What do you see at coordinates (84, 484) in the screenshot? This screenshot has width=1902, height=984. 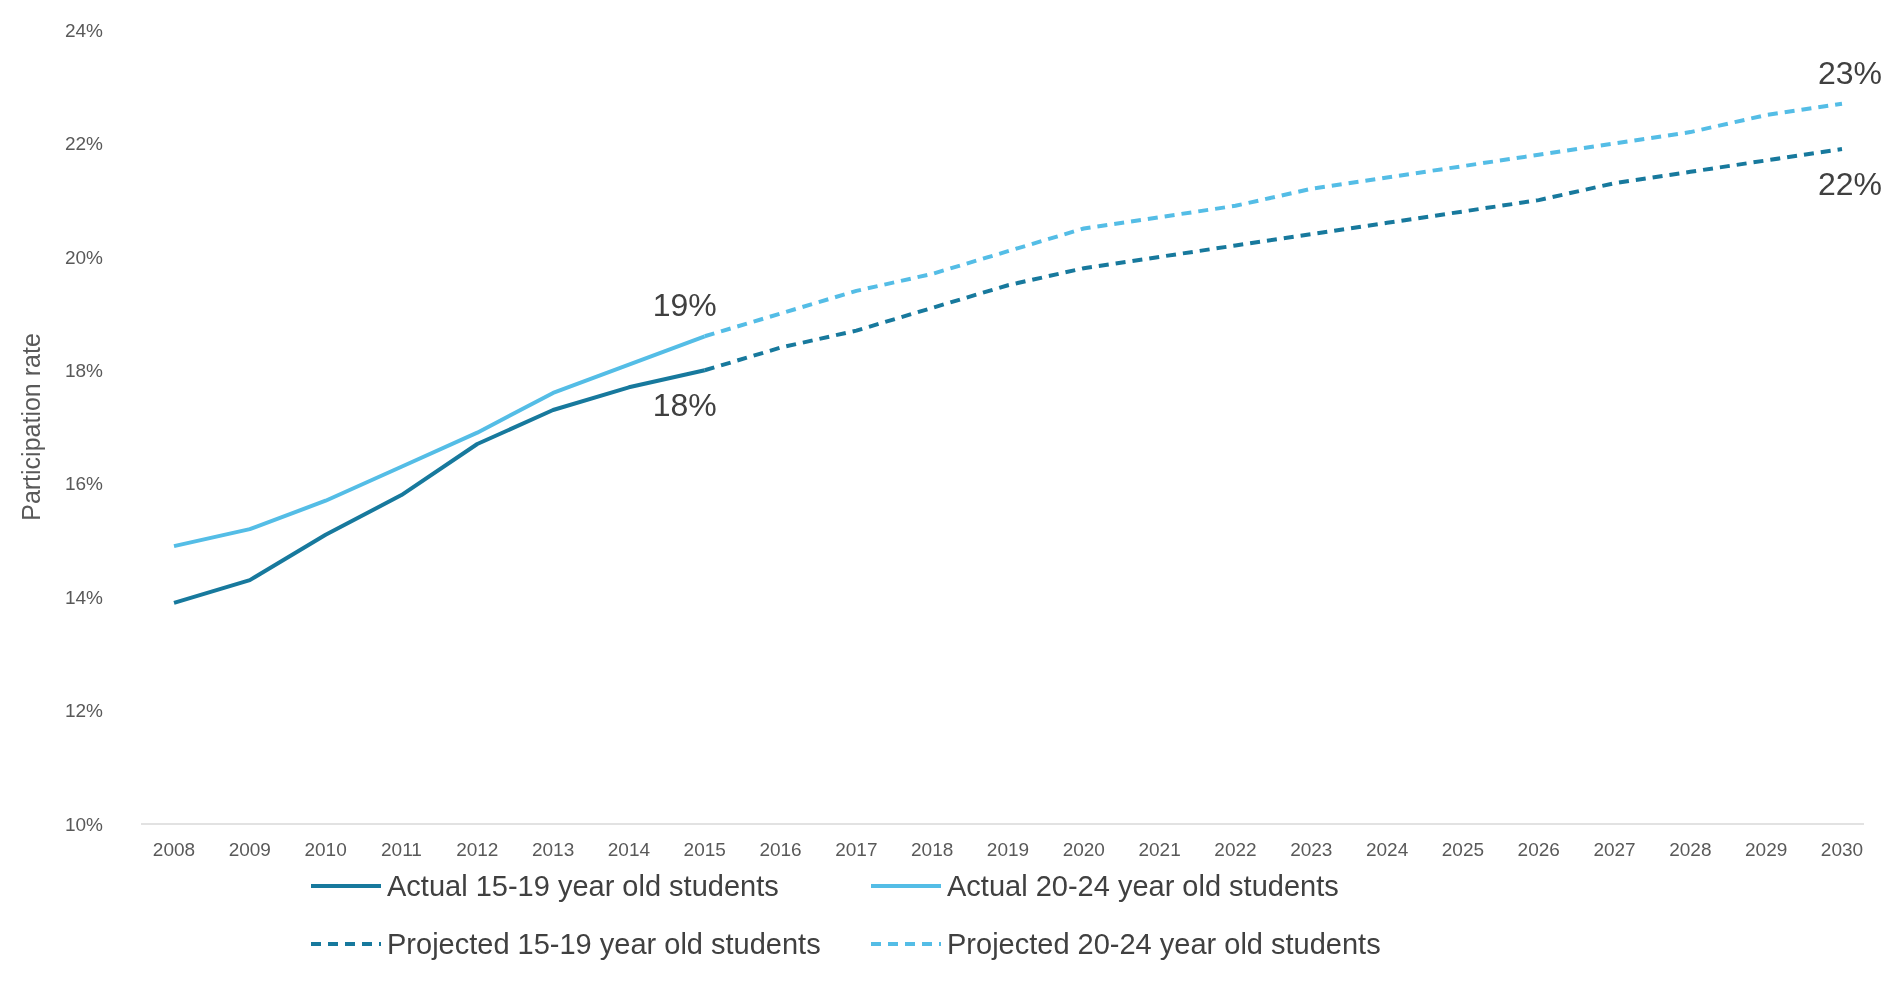 I see `y-tick-label: 16%` at bounding box center [84, 484].